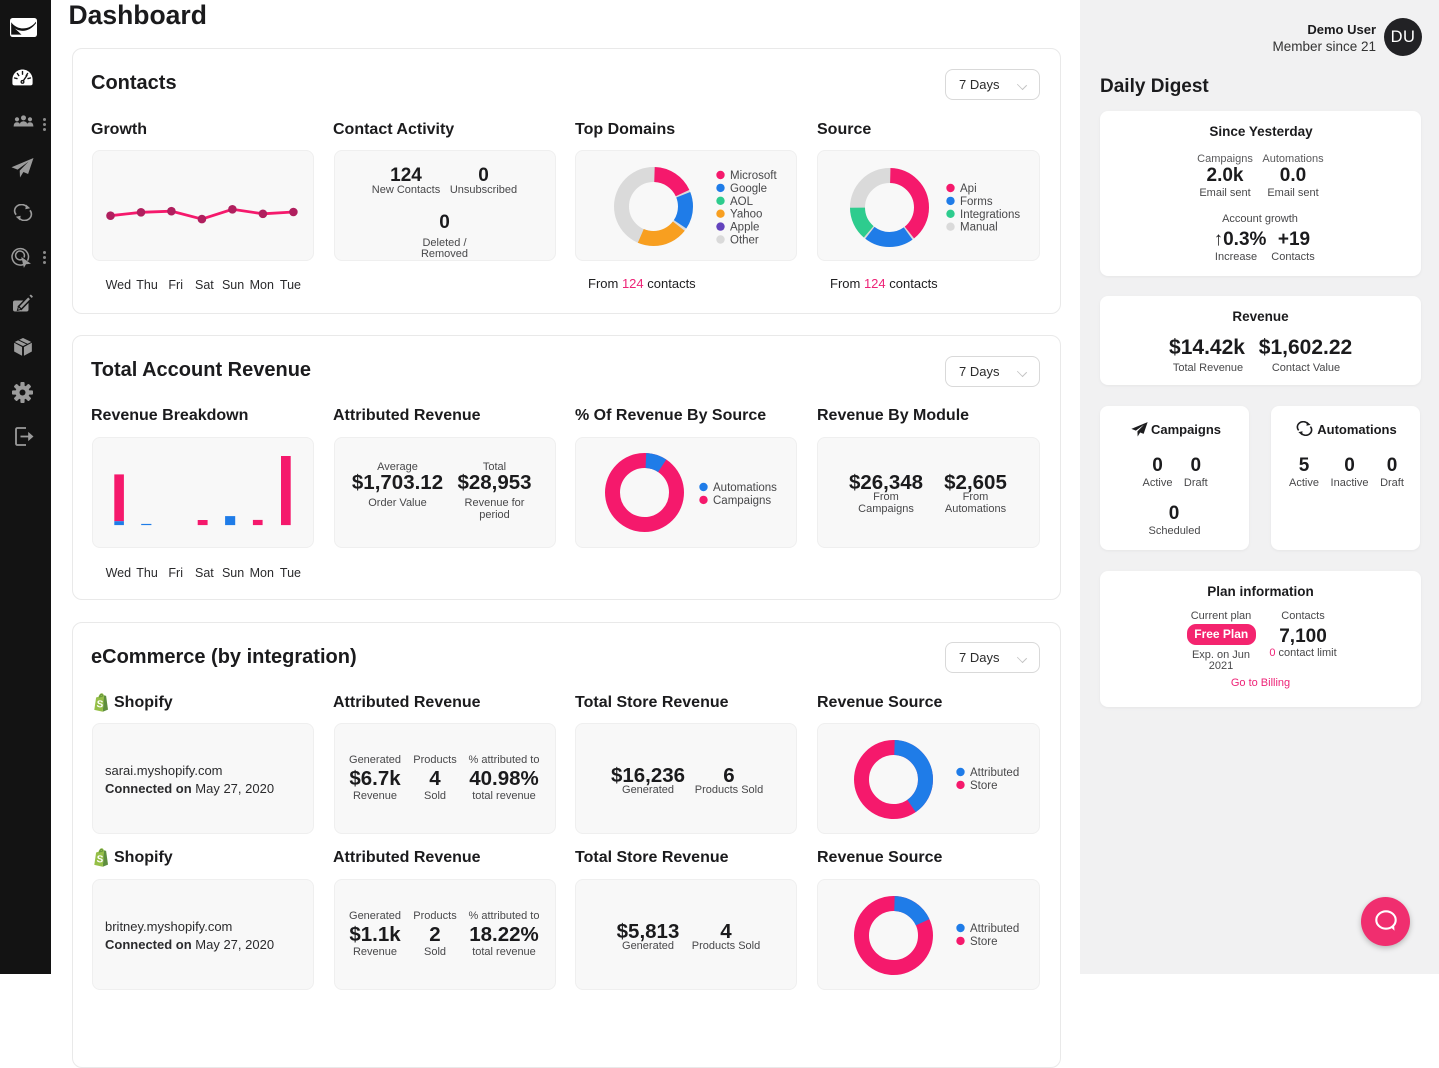 The height and width of the screenshot is (1068, 1439). I want to click on svg-text: Yahoo, so click(746, 214).